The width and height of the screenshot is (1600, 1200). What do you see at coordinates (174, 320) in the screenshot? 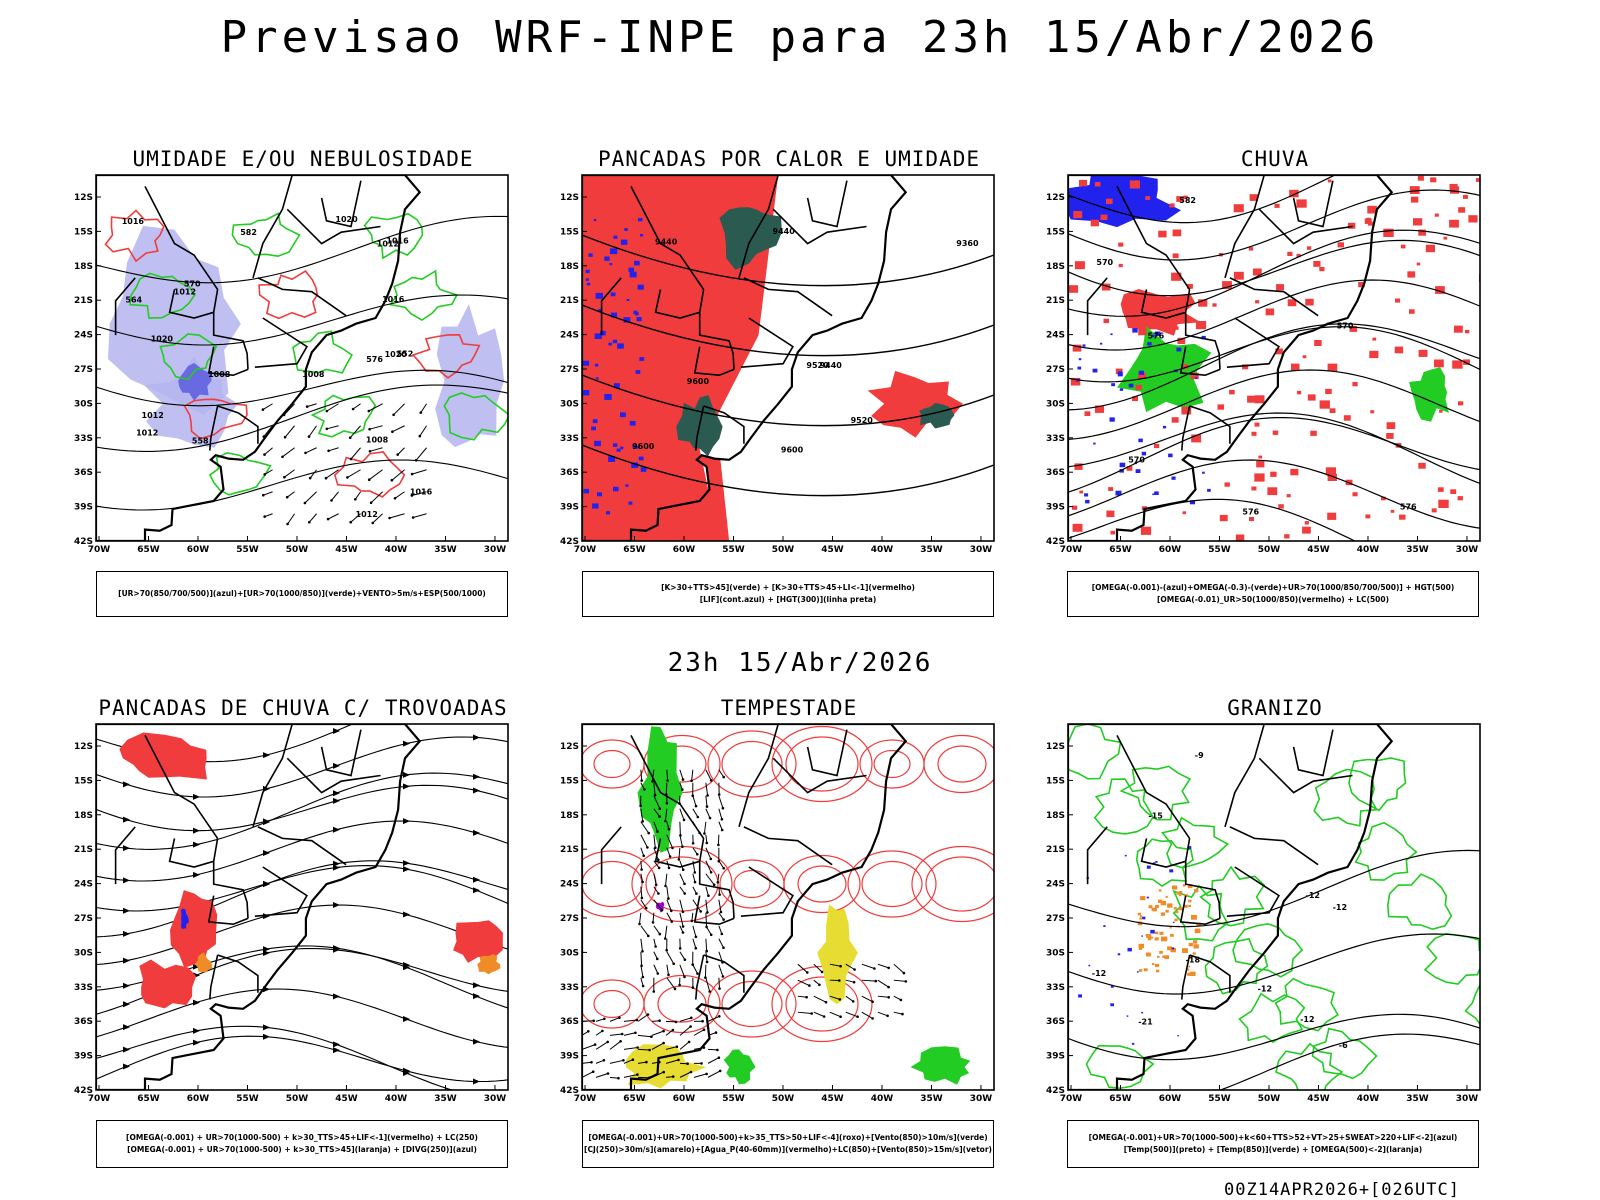
I see `humidity-area-blue` at bounding box center [174, 320].